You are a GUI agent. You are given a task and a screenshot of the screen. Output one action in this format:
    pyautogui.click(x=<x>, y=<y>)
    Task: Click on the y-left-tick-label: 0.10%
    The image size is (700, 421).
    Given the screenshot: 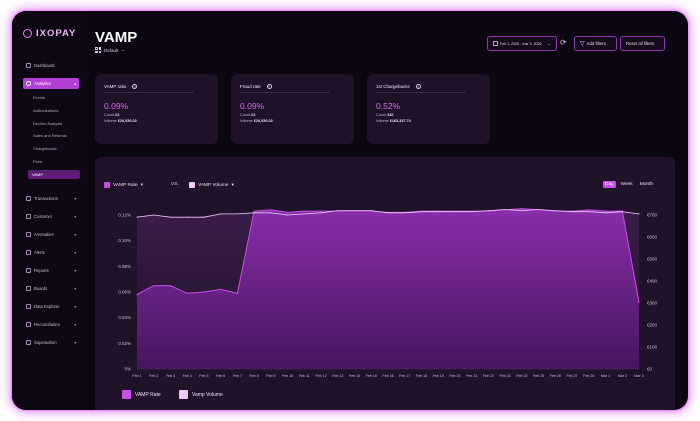 What is the action you would take?
    pyautogui.click(x=124, y=240)
    